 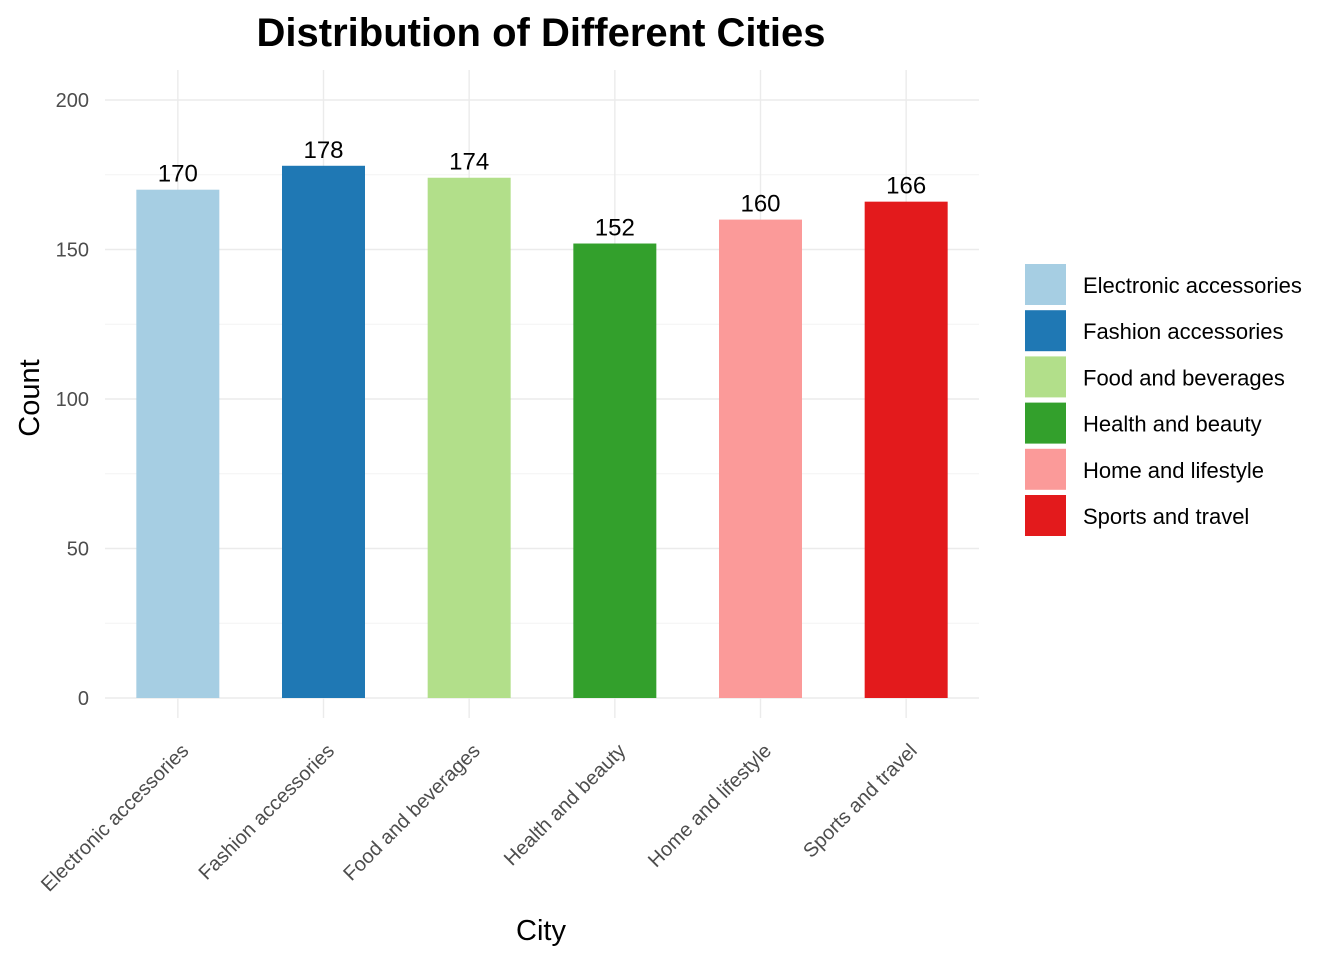 I want to click on legend-label: Fashion accessories, so click(x=1183, y=331).